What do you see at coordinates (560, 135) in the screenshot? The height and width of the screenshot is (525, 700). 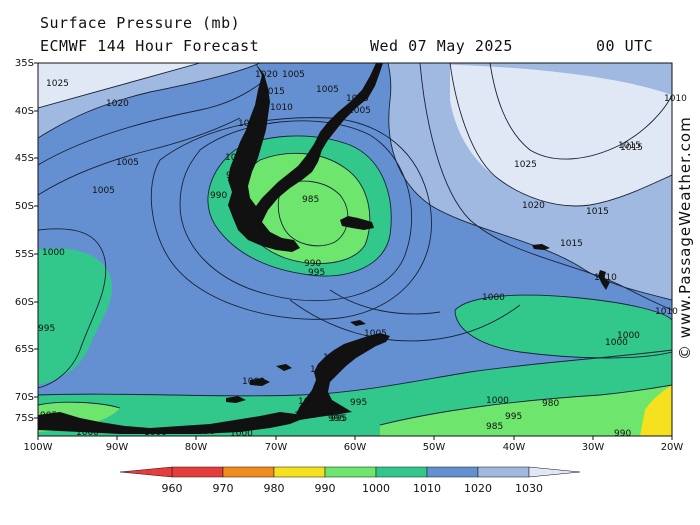 I see `isobar-1020-east` at bounding box center [560, 135].